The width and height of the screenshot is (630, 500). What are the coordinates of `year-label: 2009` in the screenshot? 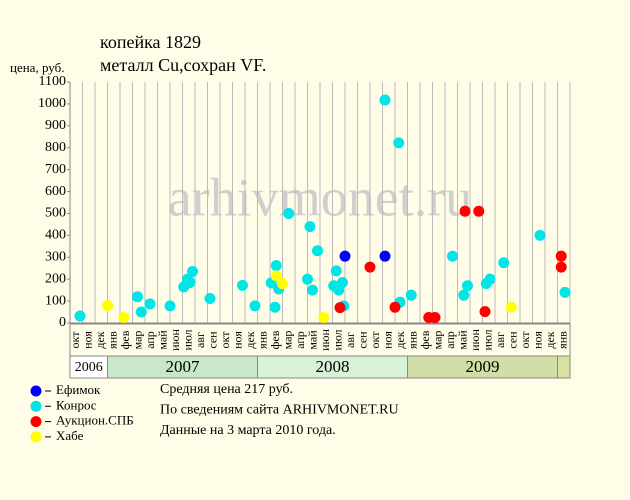 It's located at (483, 366).